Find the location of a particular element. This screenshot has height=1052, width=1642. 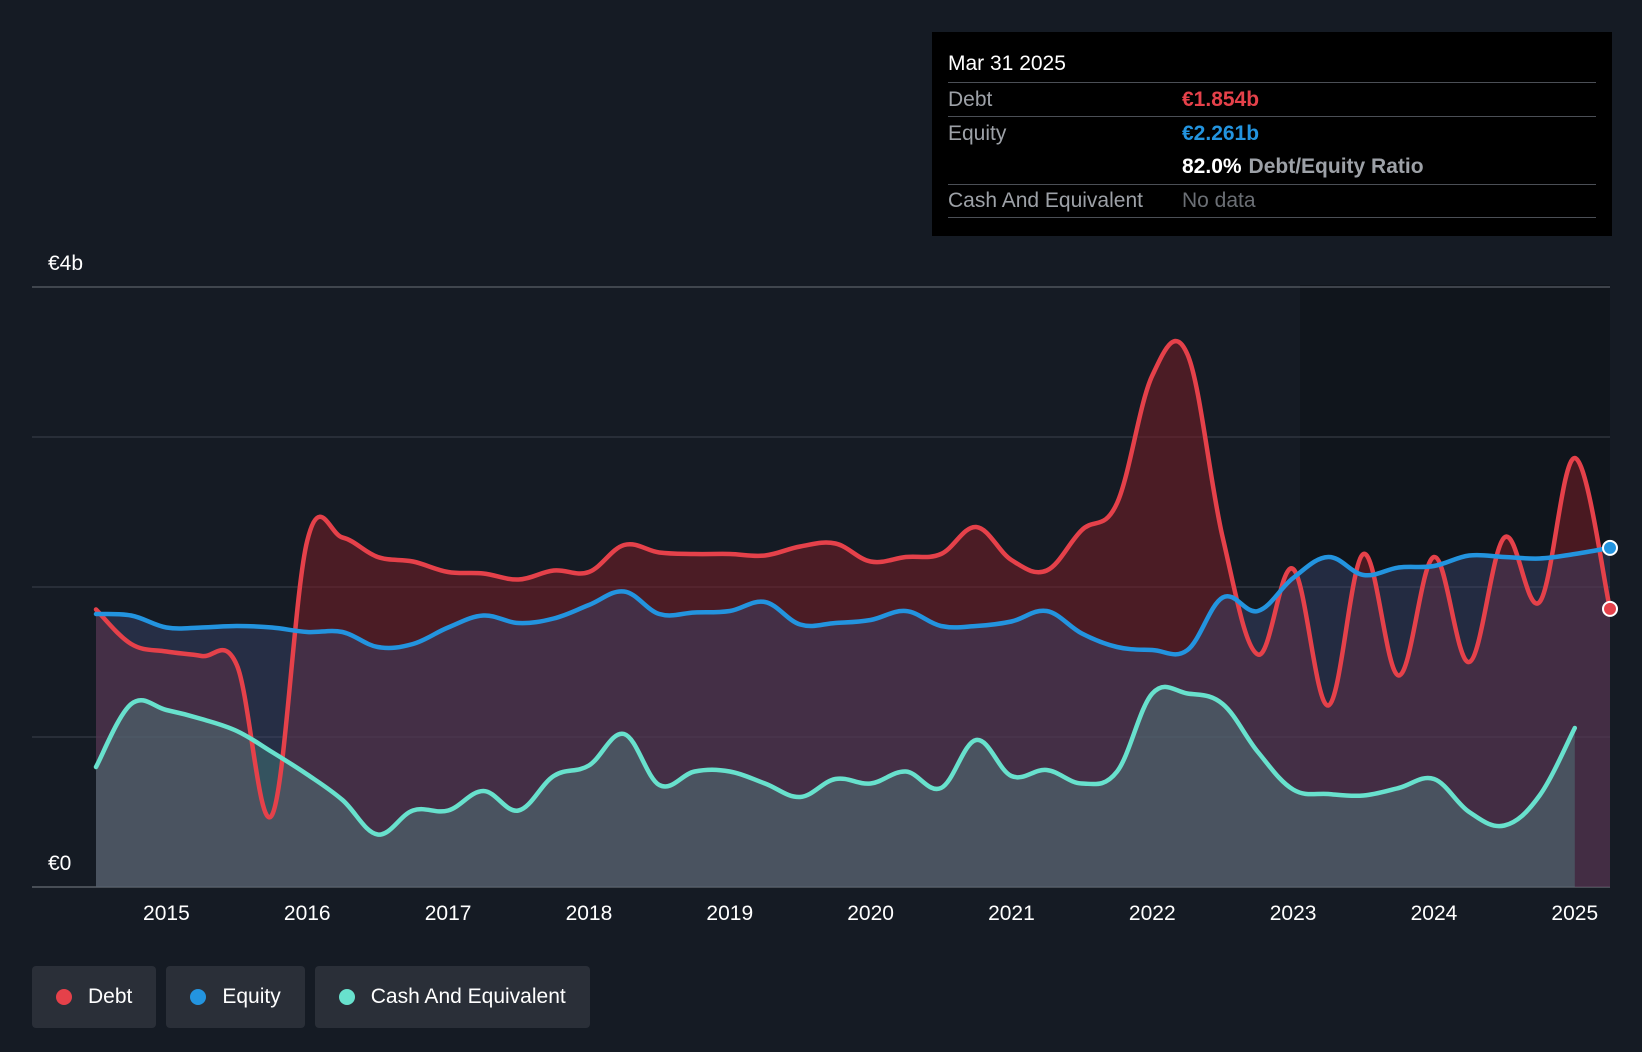

x-tick-label-2017: 2017 is located at coordinates (448, 913).